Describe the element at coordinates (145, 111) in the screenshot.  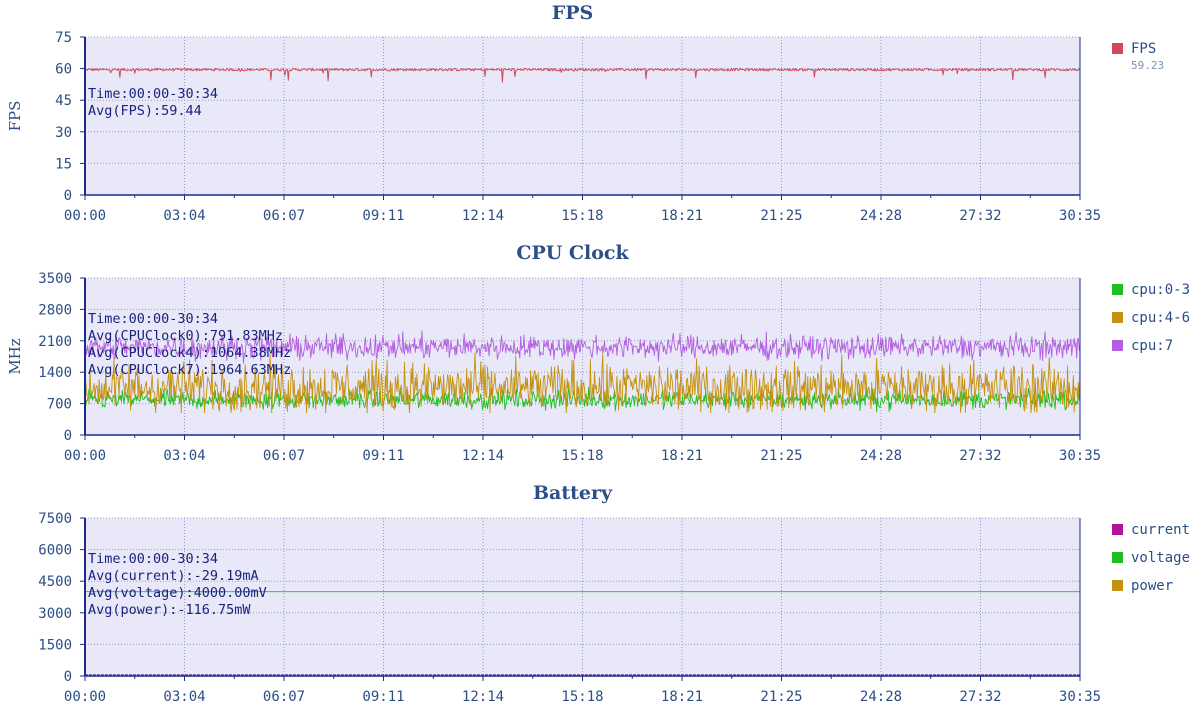
I see `annotation-text: Avg(FPS):59.44` at that location.